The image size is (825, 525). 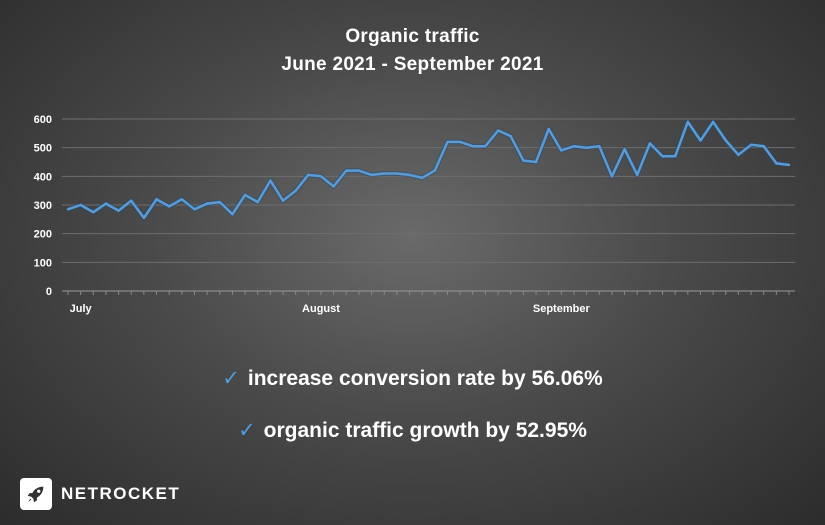 I want to click on stat-traffic-growth: ✓ organic traffic growth by 52.95%, so click(x=412, y=430).